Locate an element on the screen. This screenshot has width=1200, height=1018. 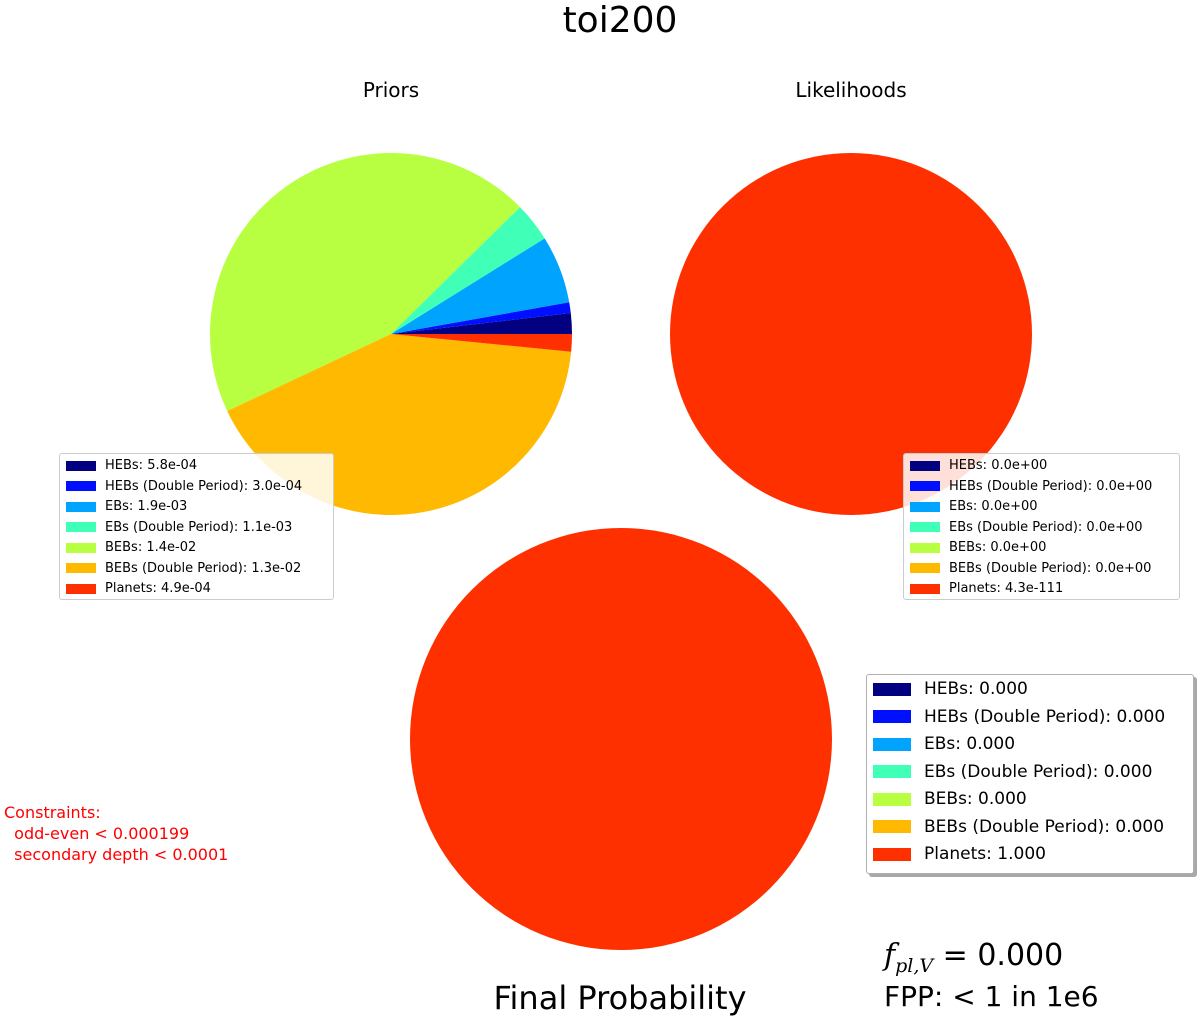
constraint-odd-even: odd-even < 0.000199 is located at coordinates (102, 833).